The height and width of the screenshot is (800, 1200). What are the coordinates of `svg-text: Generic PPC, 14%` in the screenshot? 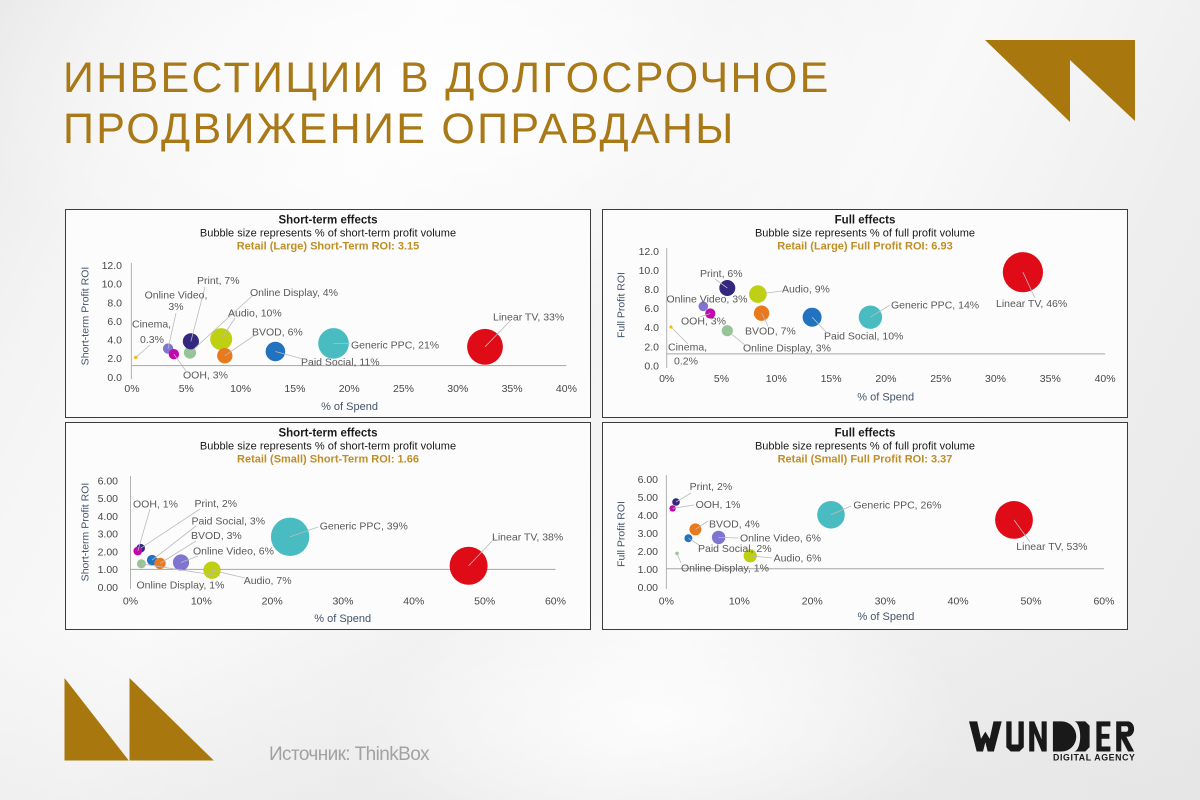 It's located at (935, 305).